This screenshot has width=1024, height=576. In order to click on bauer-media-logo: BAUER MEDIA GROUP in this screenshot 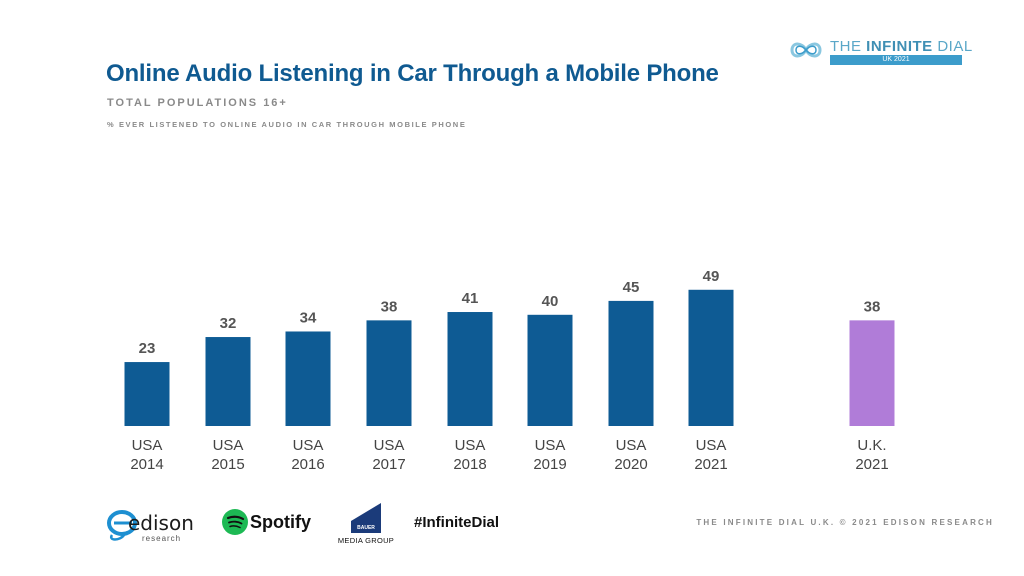, I will do `click(366, 526)`.